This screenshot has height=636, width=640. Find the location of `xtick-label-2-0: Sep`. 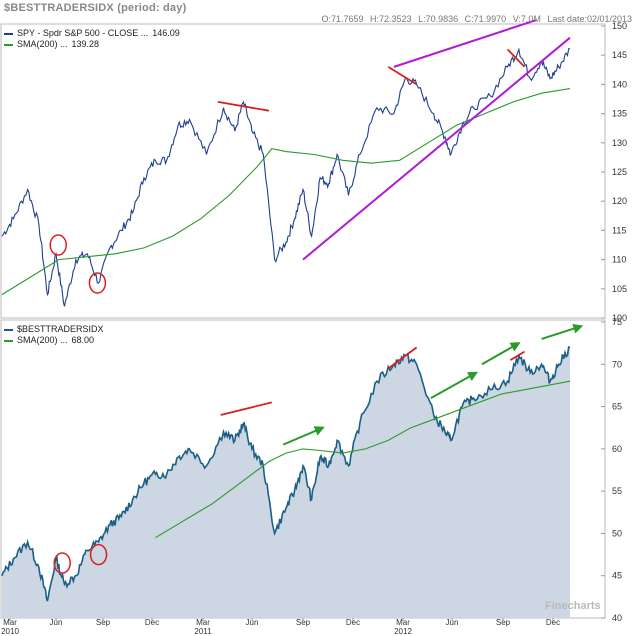

xtick-label-2-0: Sep is located at coordinates (103, 622).